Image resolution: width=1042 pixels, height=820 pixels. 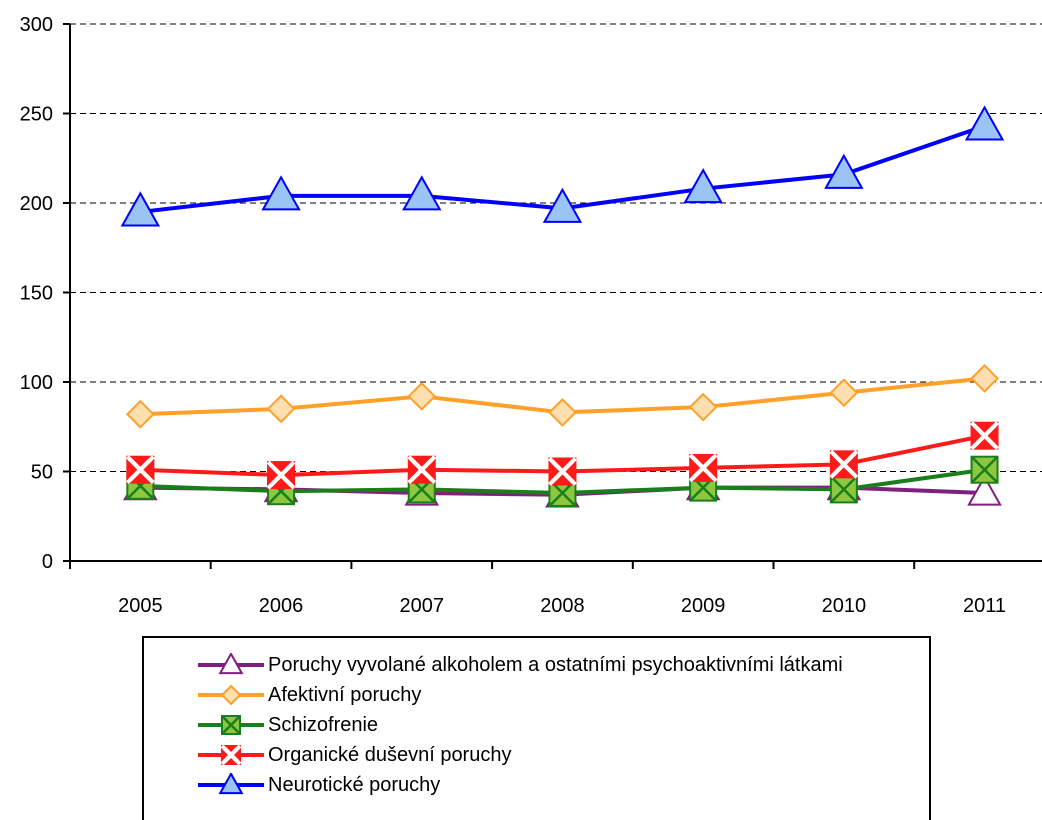 I want to click on legend-item: Organické duševní poruchy, so click(x=353, y=755).